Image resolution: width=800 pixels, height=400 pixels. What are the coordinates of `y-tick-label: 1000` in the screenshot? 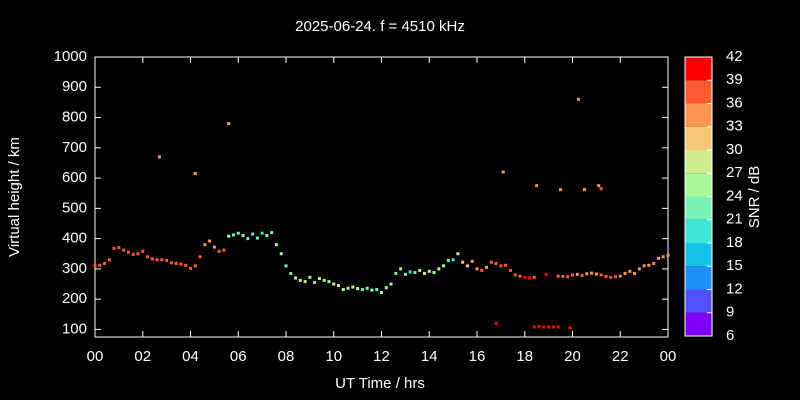 It's located at (70, 56).